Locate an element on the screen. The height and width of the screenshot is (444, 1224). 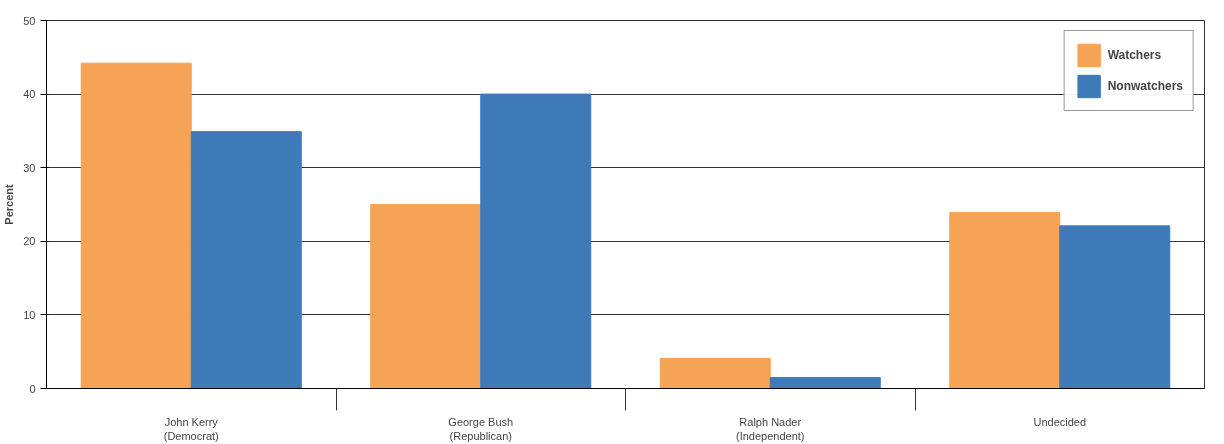
y-tick-label: 50 is located at coordinates (29, 20).